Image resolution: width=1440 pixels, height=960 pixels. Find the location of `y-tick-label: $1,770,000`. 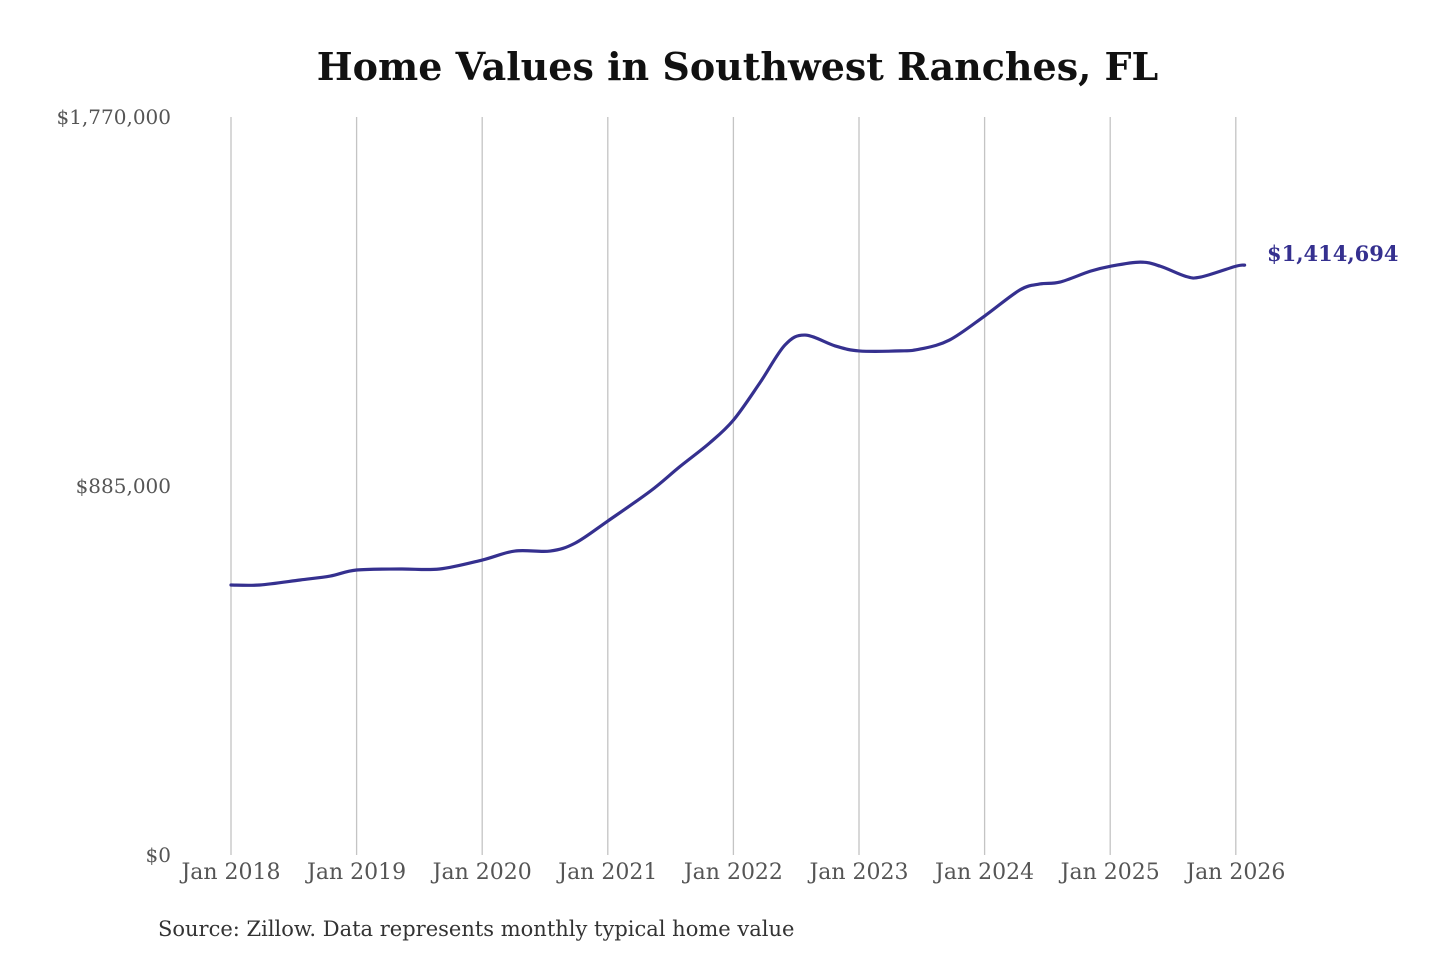

y-tick-label: $1,770,000 is located at coordinates (113, 117).